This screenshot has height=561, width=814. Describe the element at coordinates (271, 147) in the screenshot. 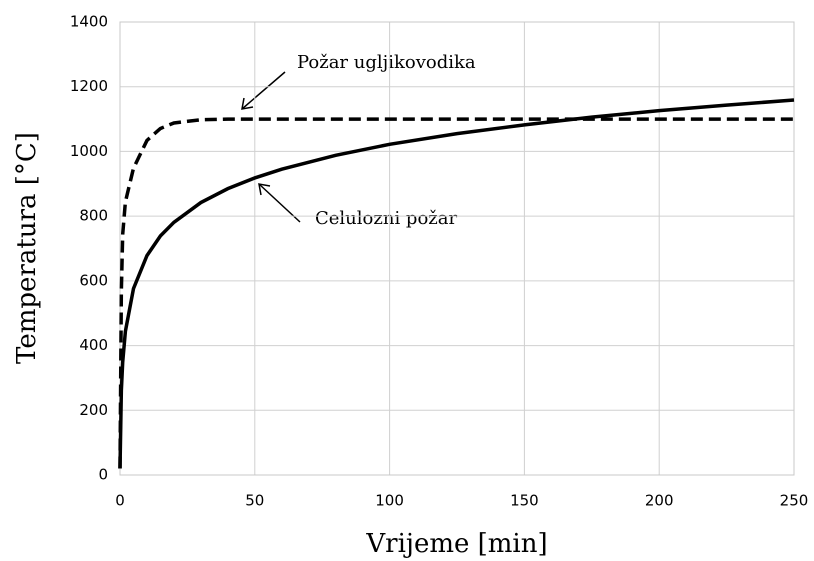

I see `annotation-arrows` at that location.